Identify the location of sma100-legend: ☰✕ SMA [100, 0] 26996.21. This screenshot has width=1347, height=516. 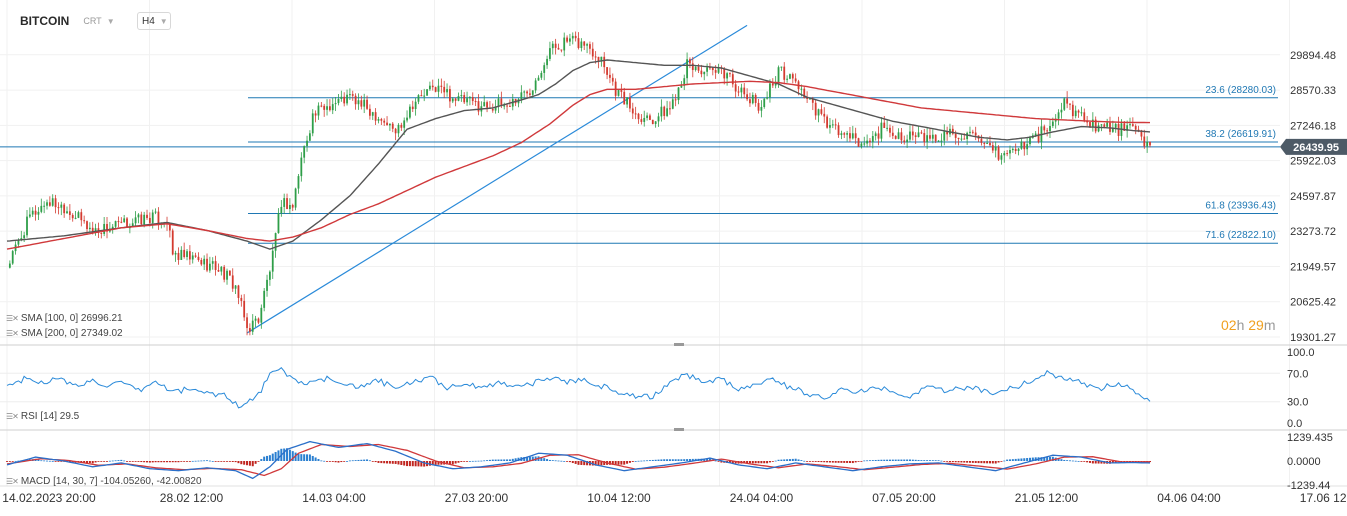
(64, 318).